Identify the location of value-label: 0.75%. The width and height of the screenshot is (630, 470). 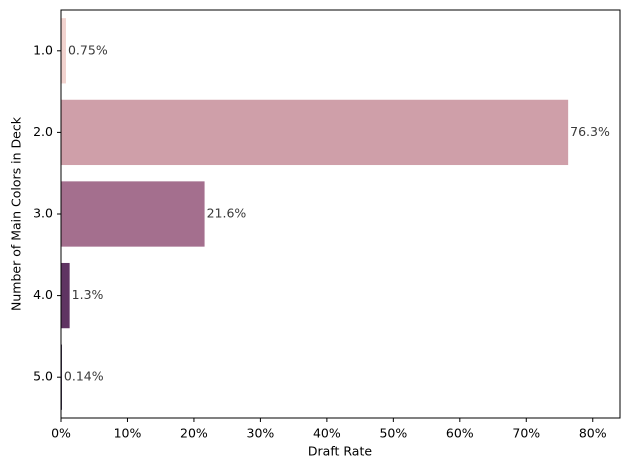
(88, 49).